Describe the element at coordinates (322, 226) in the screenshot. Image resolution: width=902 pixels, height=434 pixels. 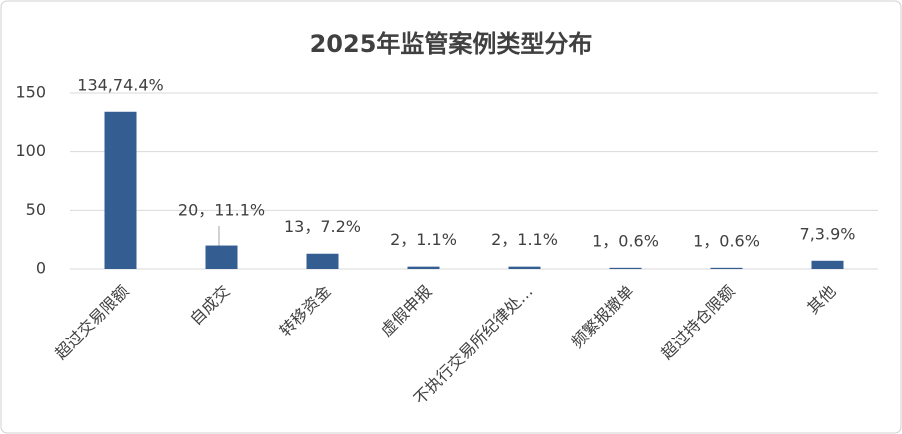
I see `data-label: 13，7.2%` at that location.